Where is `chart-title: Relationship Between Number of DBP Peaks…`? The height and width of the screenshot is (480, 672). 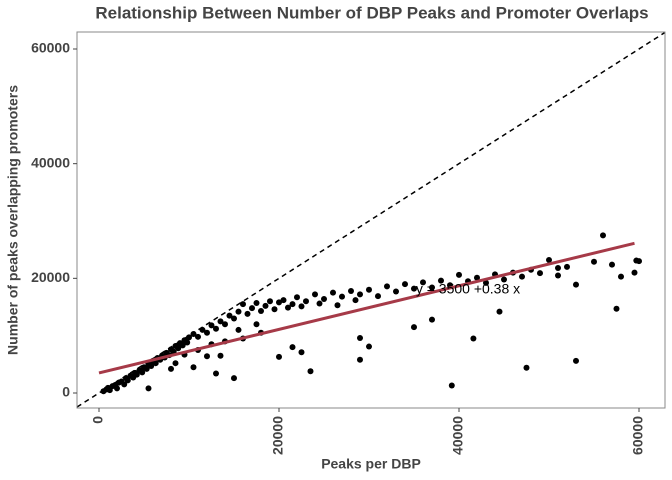
chart-title: Relationship Between Number of DBP Peaks… is located at coordinates (371, 12).